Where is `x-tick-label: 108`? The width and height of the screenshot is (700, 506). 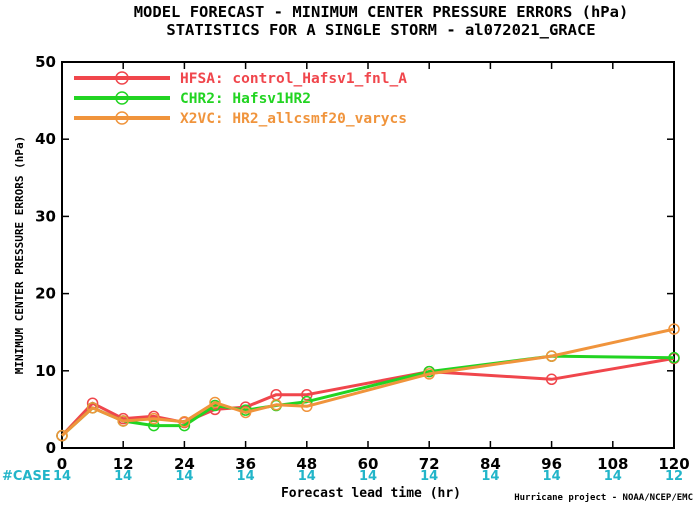
x-tick-label: 108 is located at coordinates (612, 464).